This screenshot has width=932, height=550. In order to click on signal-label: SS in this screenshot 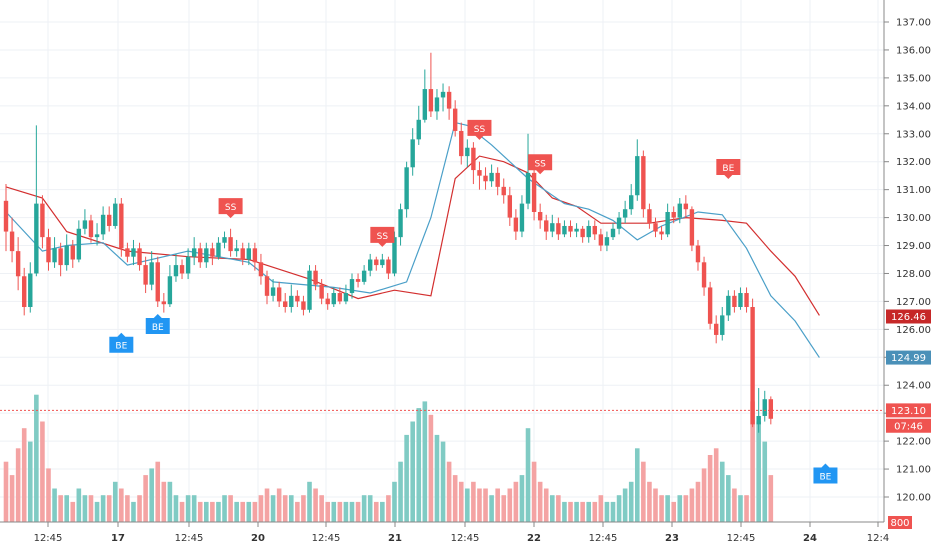, I will do `click(480, 130)`.